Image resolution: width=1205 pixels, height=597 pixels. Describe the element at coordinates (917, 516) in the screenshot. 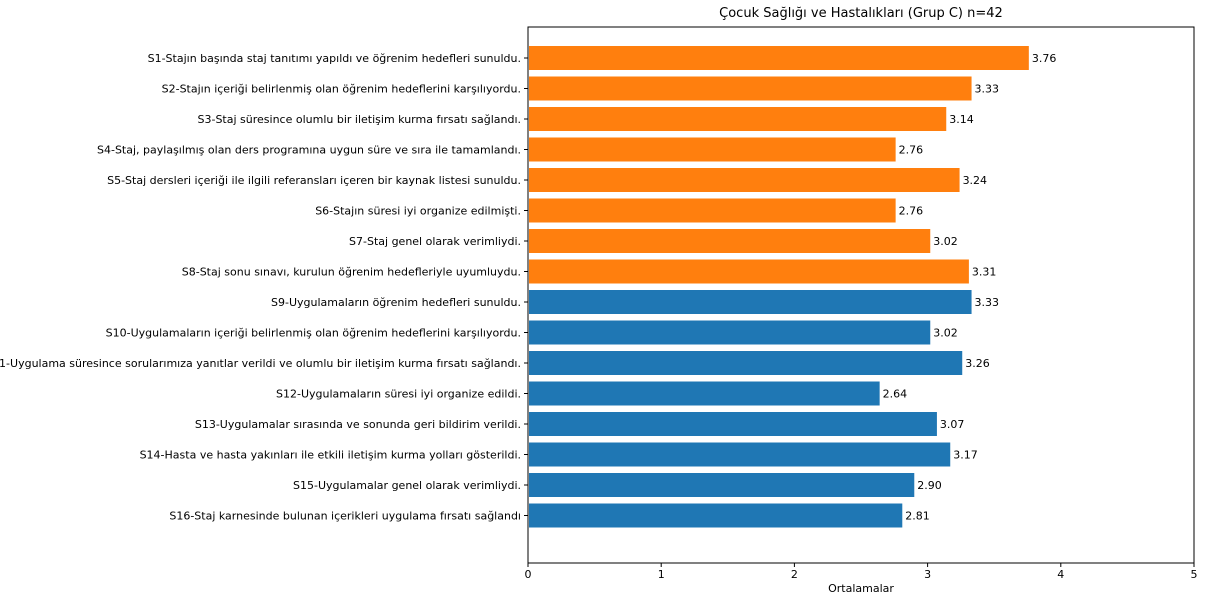

I see `value-label-16: 2.81` at that location.